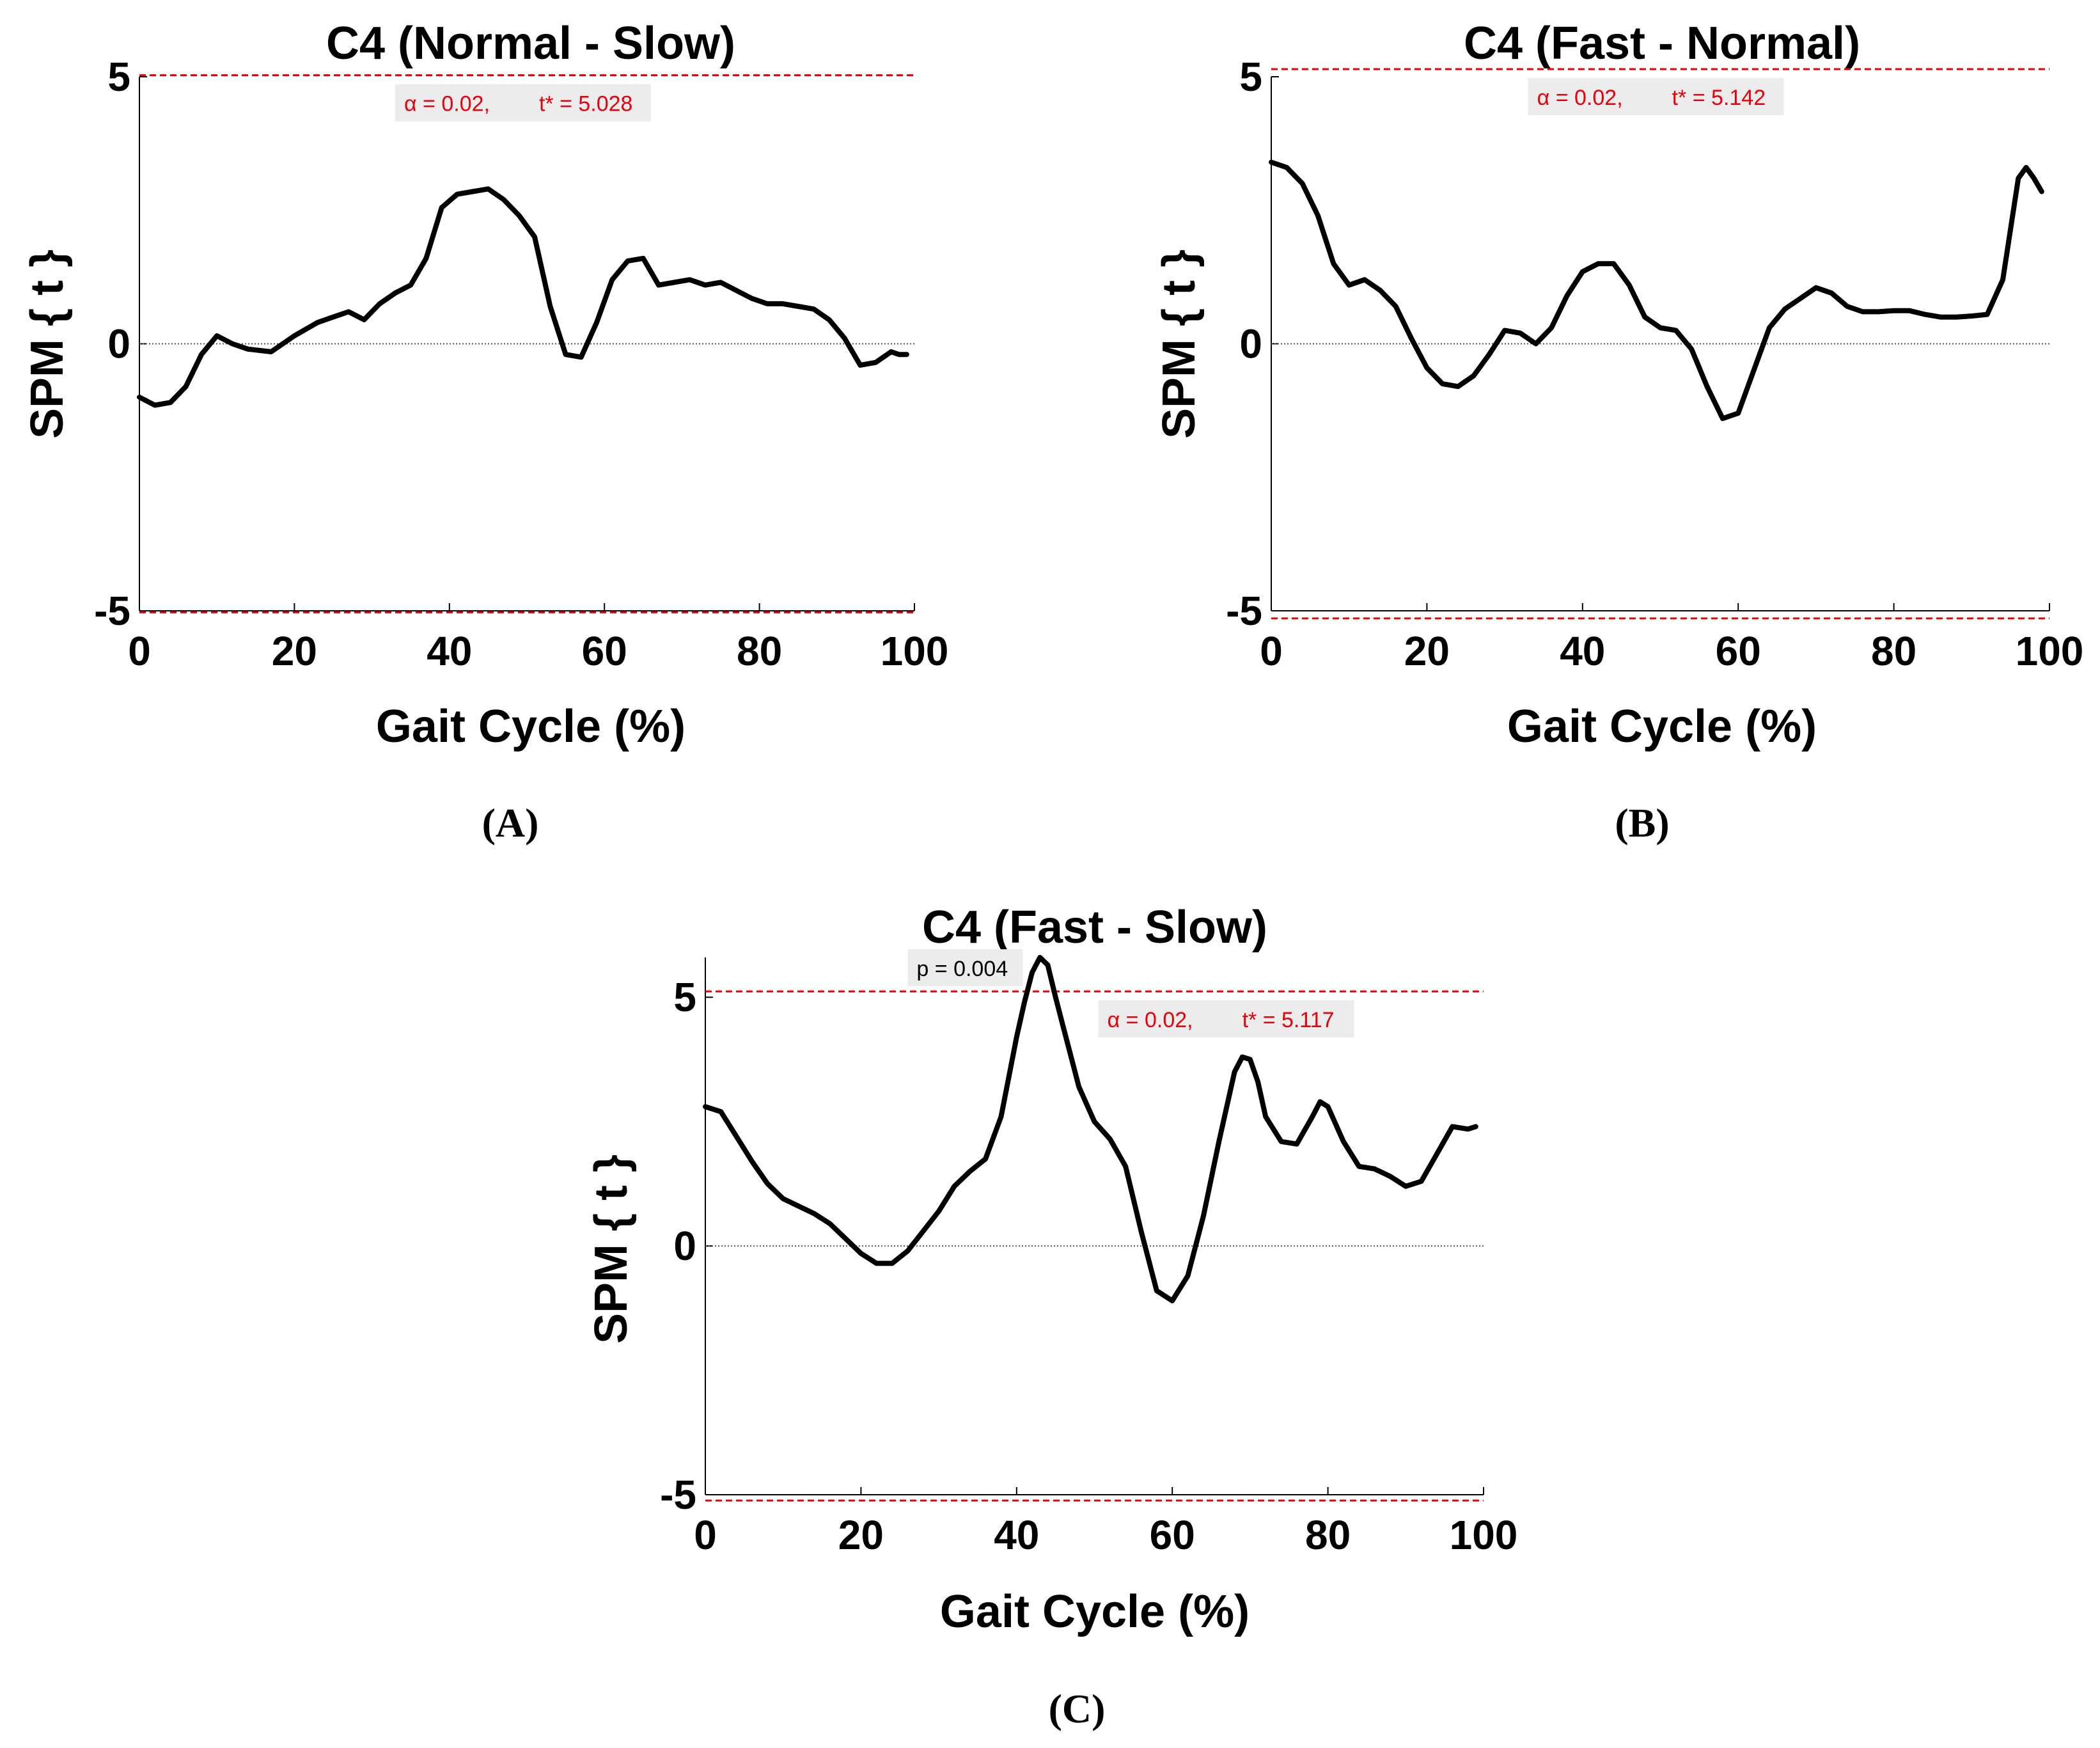 Image resolution: width=2100 pixels, height=1748 pixels. I want to click on panel-a-x-tick-label: 80, so click(759, 651).